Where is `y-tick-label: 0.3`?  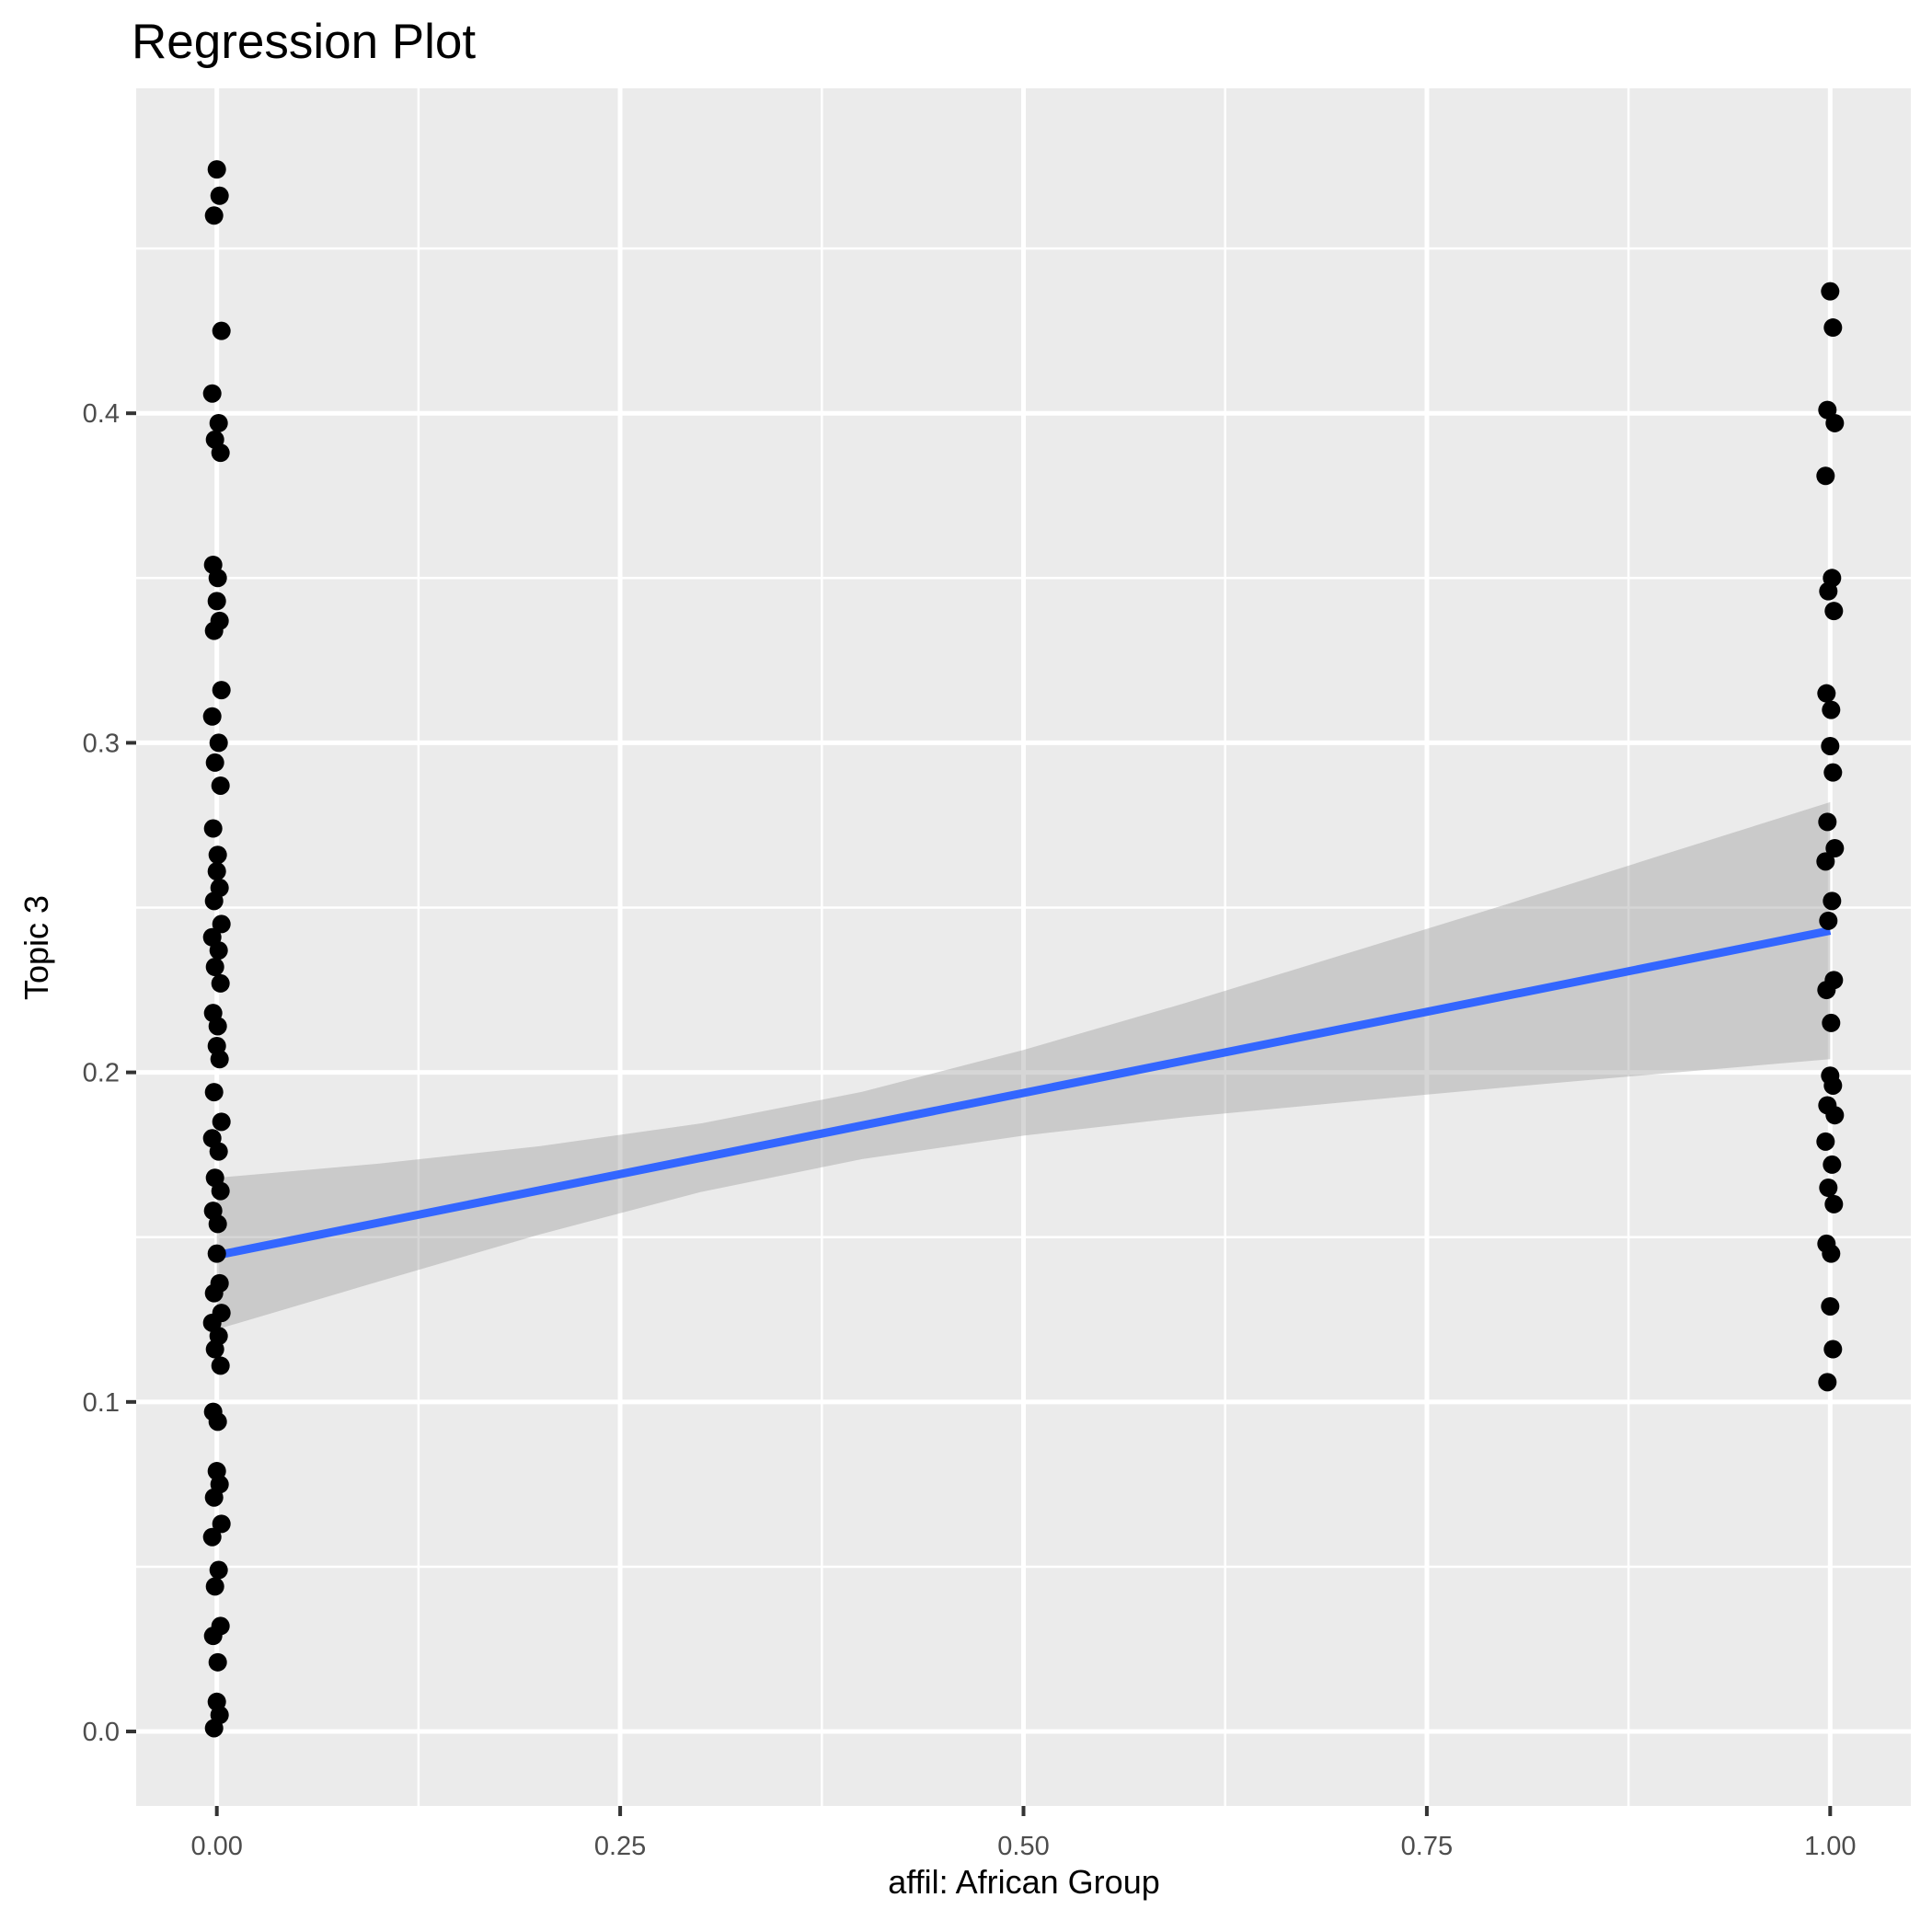 y-tick-label: 0.3 is located at coordinates (101, 743).